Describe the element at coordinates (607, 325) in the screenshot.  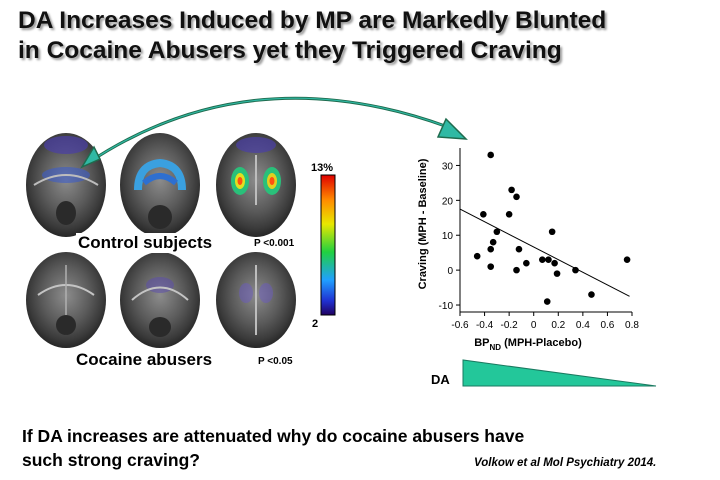
I see `x-tick-label: 0.6` at that location.